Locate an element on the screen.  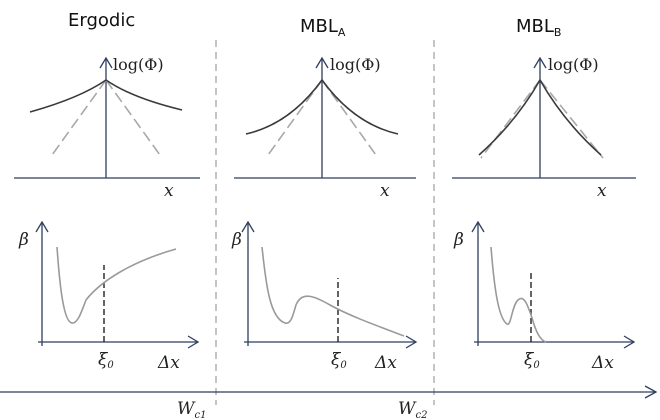
top-plot-mbl-b: log(Φ) x is located at coordinates (544, 128).